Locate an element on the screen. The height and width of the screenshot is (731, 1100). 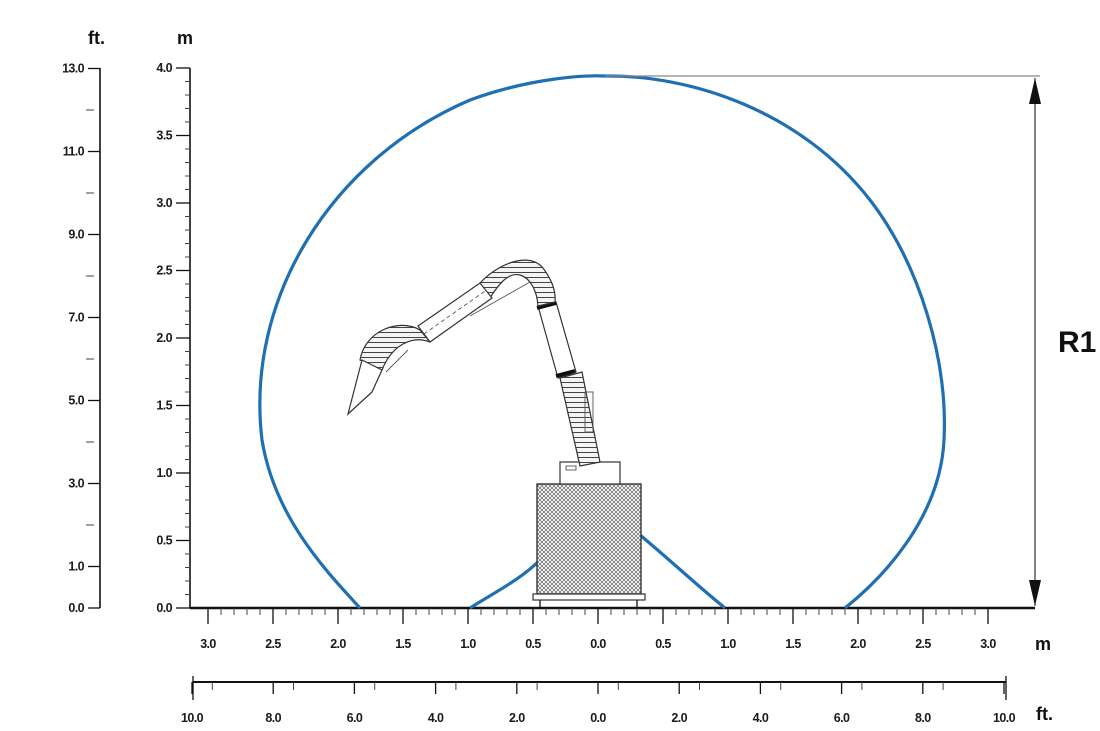
feet-vertical-axis: ft. 13.0 11.0 9.0 7.0 5.0 3.0 1.0 0.0 is located at coordinates (83, 321).